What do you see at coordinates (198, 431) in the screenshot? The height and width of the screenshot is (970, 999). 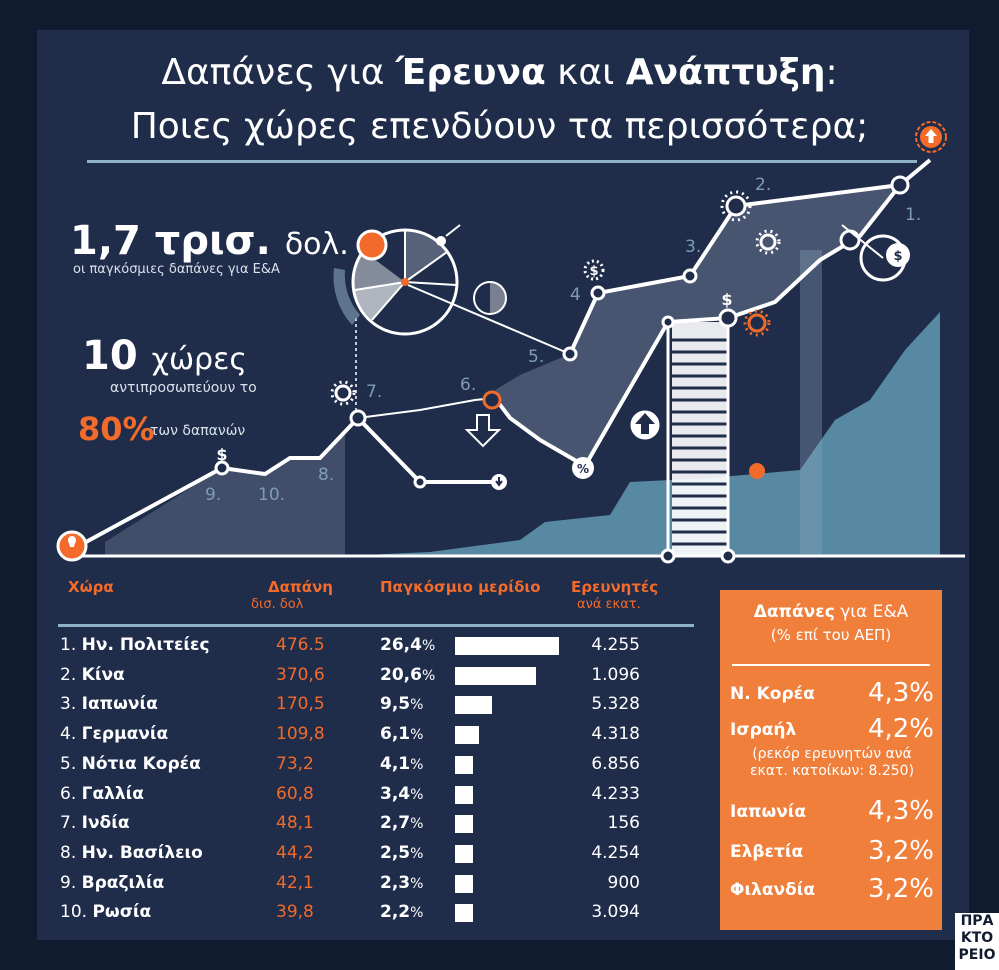 I see `share-caption: των δαπανών` at bounding box center [198, 431].